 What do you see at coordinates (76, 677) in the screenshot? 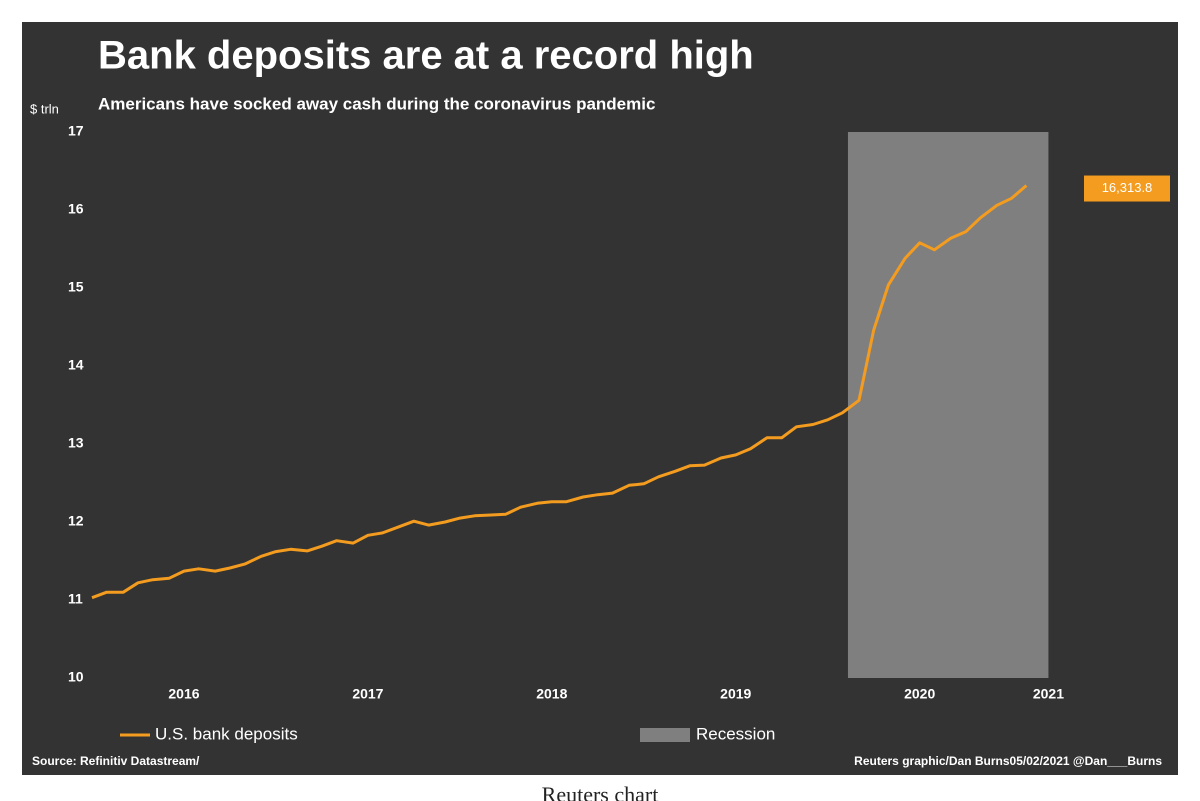
I see `y-tick-label: 10` at bounding box center [76, 677].